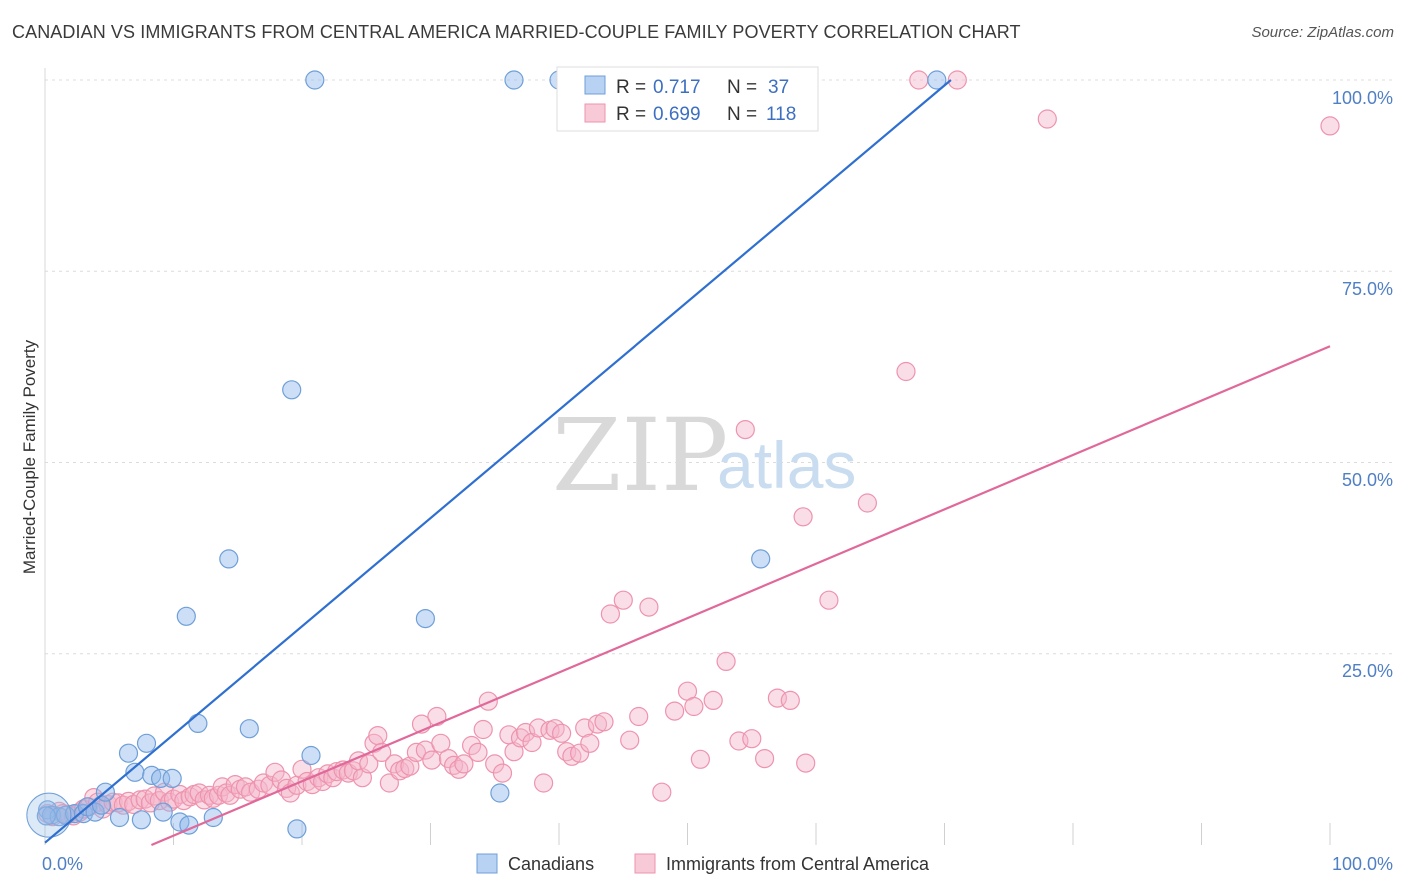  Describe the element at coordinates (1367, 480) in the screenshot. I see `y-tick-label-50: 50.0%` at that location.